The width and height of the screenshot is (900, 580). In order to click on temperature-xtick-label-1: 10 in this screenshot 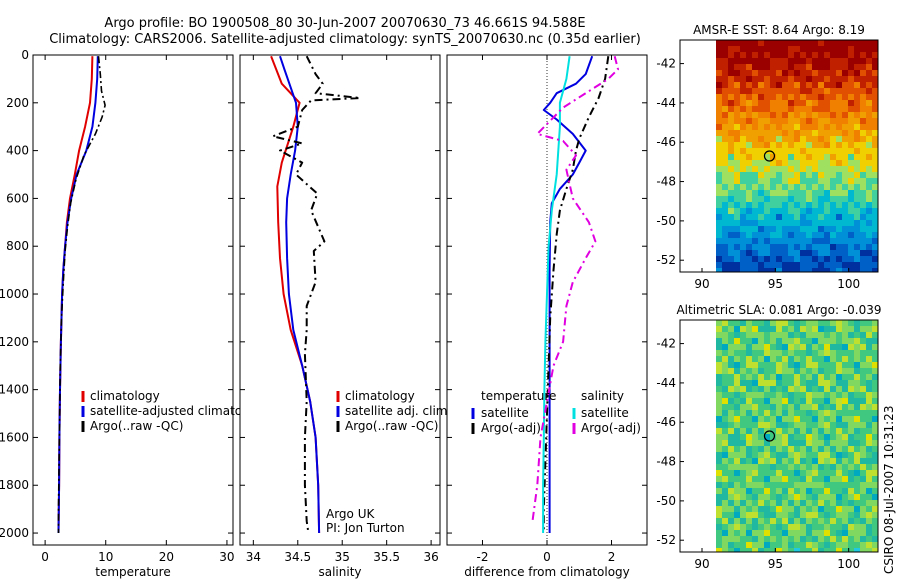, I will do `click(105, 557)`.